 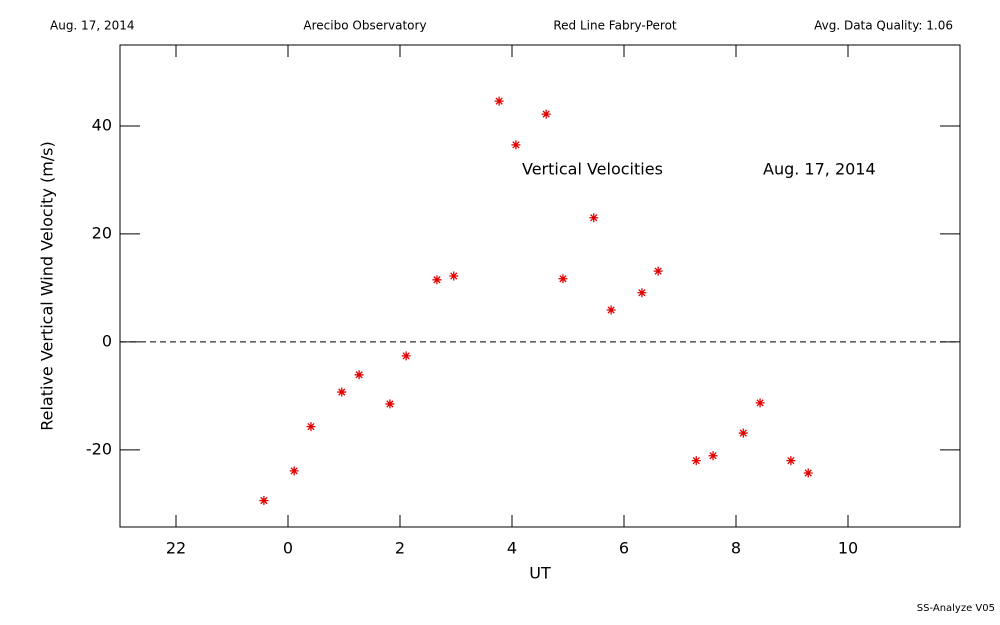 What do you see at coordinates (364, 26) in the screenshot?
I see `header-site: Arecibo Observatory` at bounding box center [364, 26].